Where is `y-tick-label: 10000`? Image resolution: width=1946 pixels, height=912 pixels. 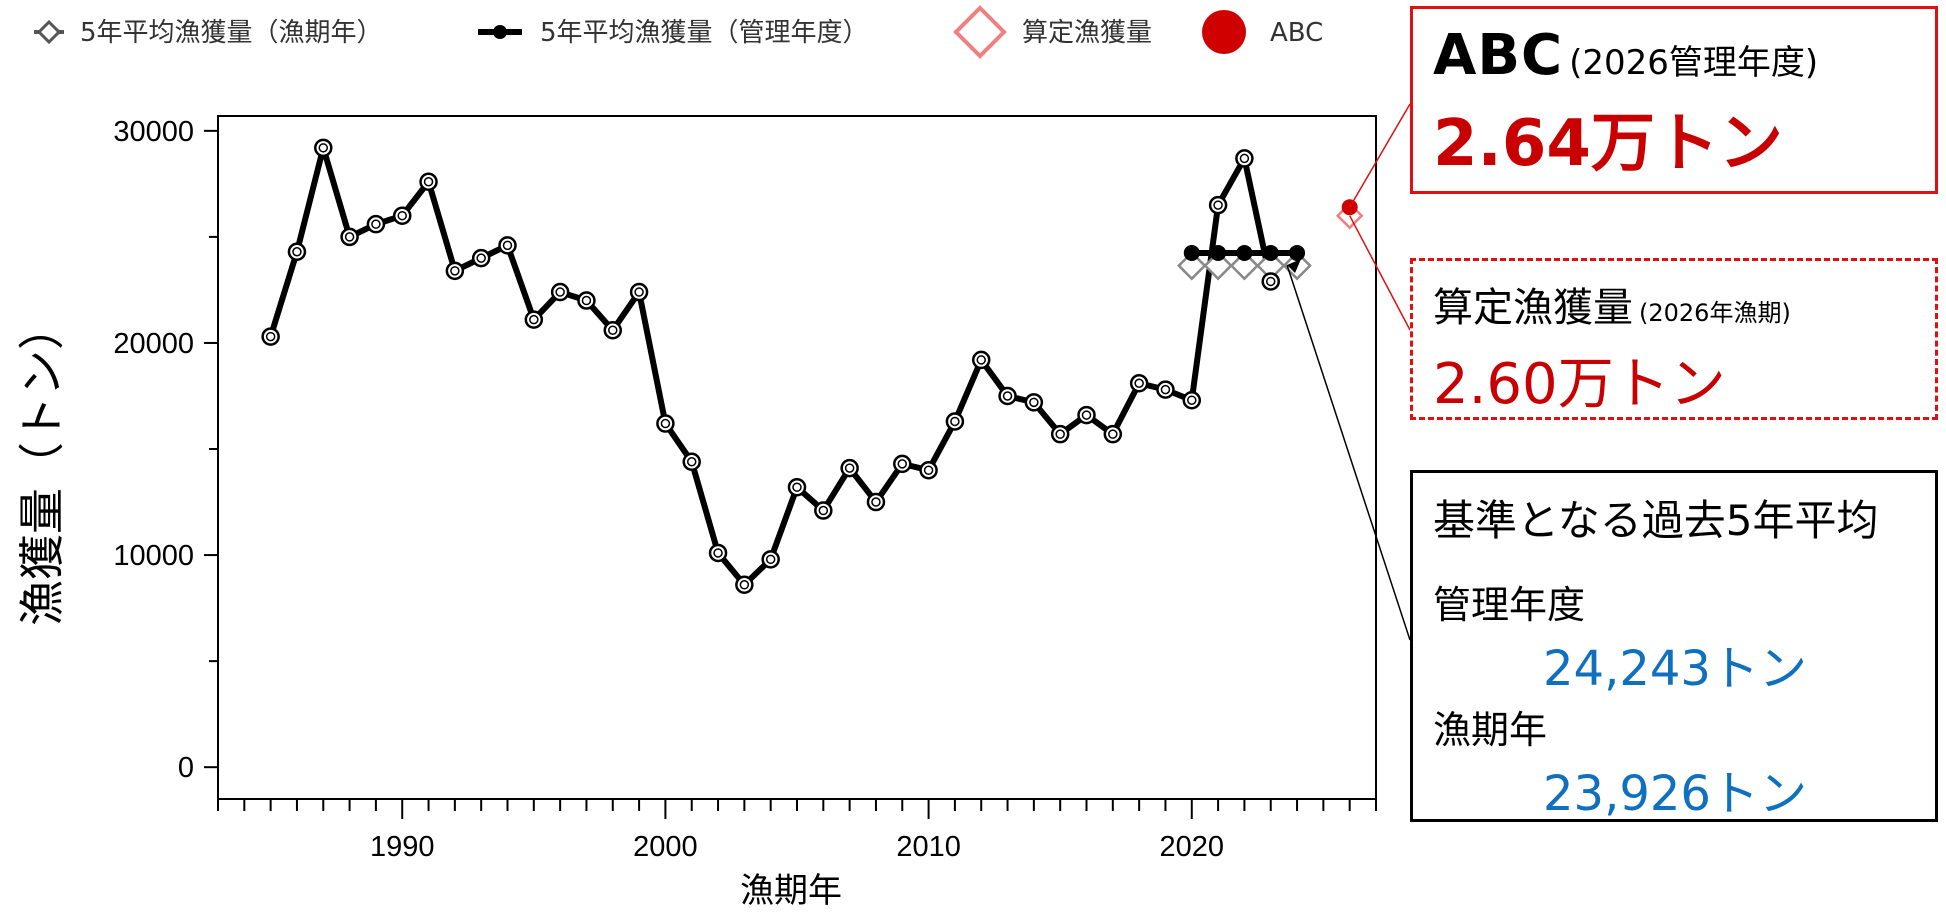
y-tick-label: 10000 is located at coordinates (153, 556).